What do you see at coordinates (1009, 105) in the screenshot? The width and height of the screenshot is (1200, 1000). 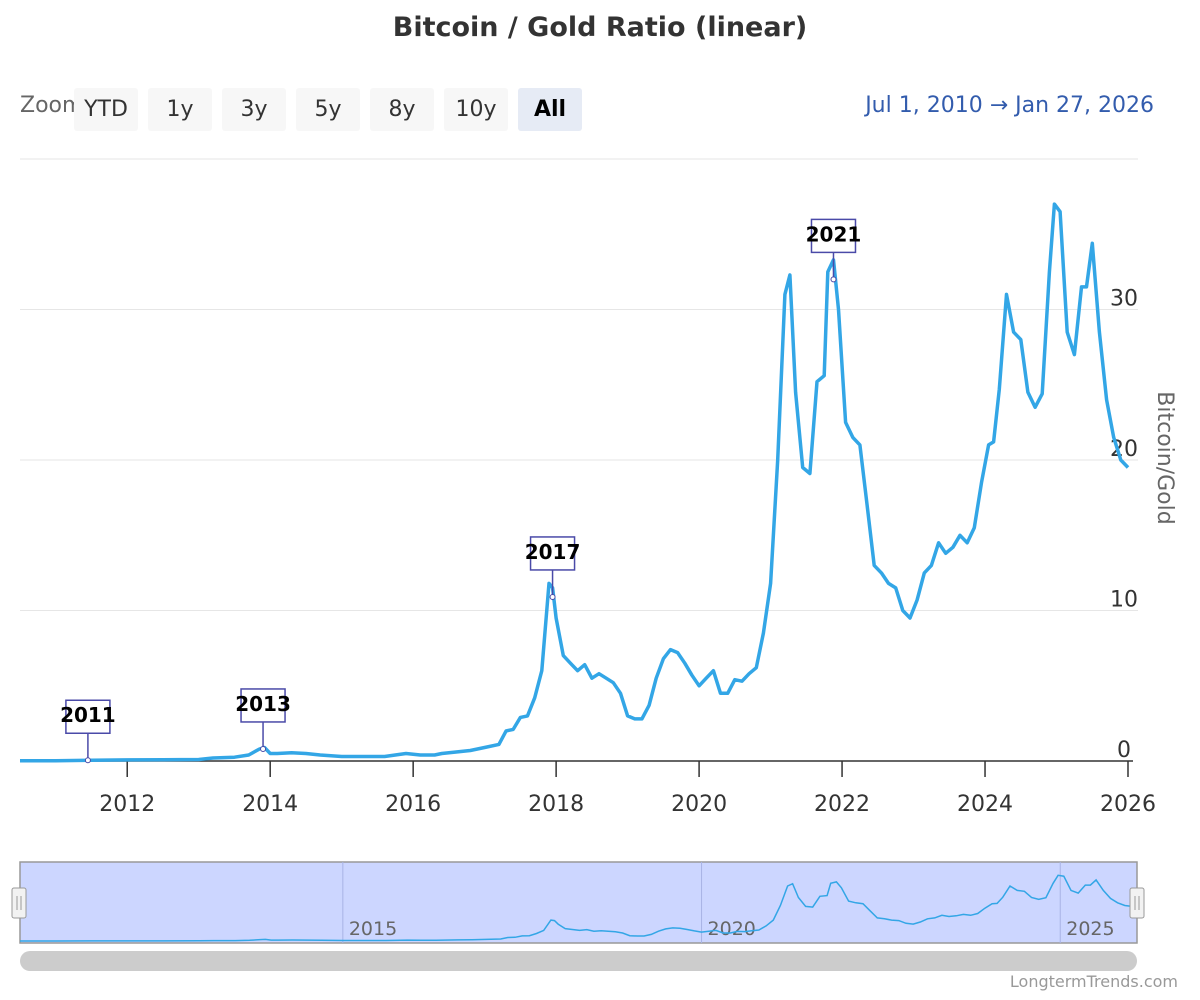 I see `date-range-display: Jul 1, 2010 → Jan 27, 2026` at bounding box center [1009, 105].